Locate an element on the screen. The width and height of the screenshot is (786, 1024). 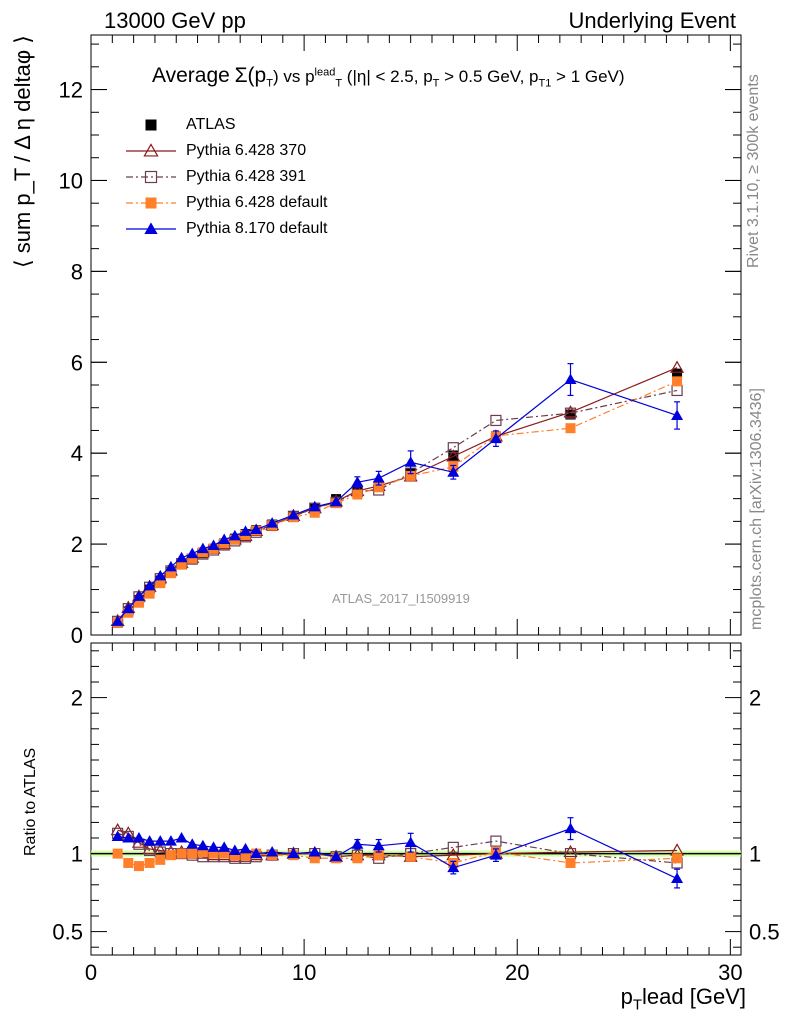
legend-item-pythia6-391: Pythia 6.428 391 is located at coordinates (224, 177).